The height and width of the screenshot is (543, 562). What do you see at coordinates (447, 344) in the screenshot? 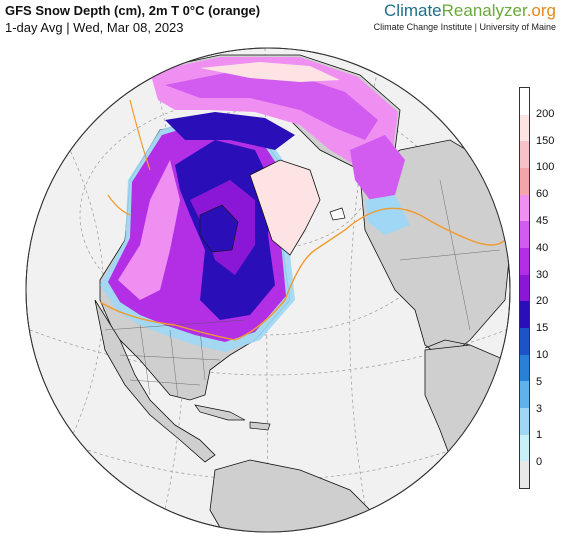
I see `mediterranean-coast` at bounding box center [447, 344].